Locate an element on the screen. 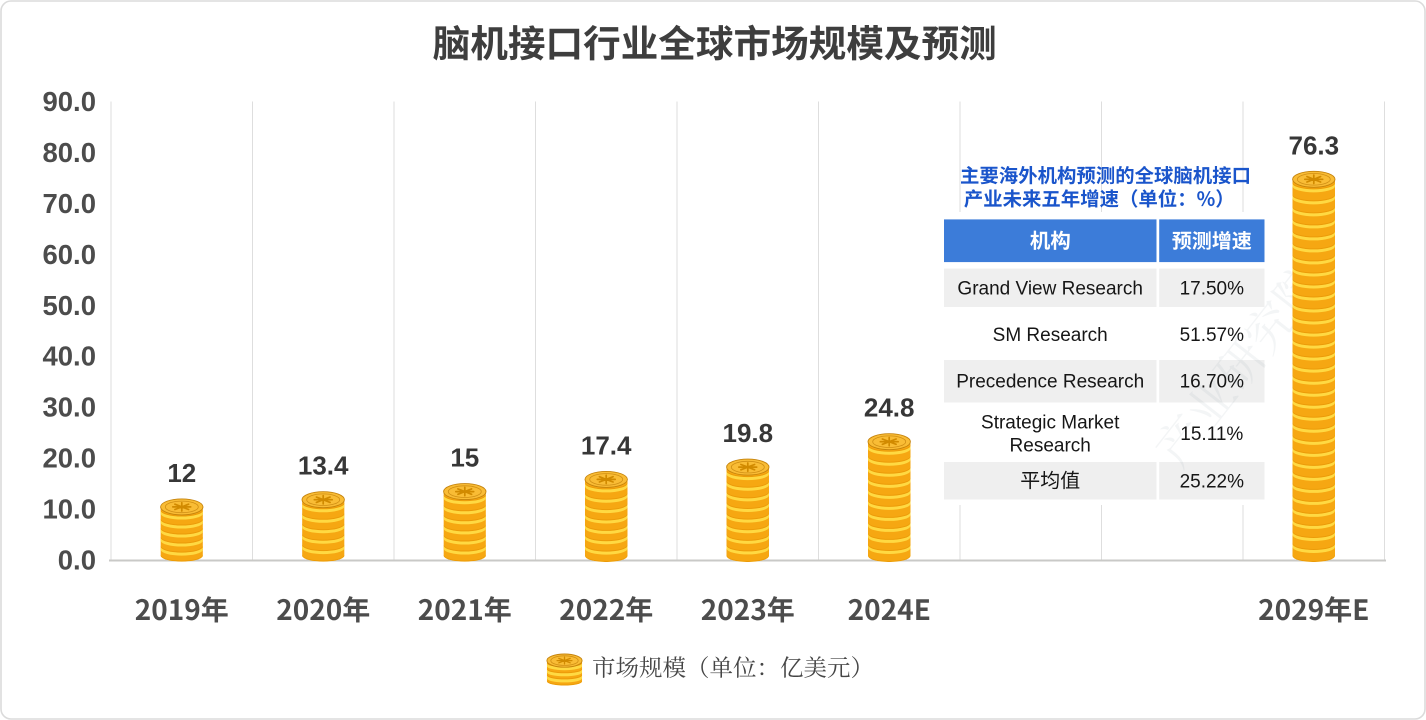 This screenshot has height=720, width=1426. svg-text: Grand View Research is located at coordinates (1050, 289).